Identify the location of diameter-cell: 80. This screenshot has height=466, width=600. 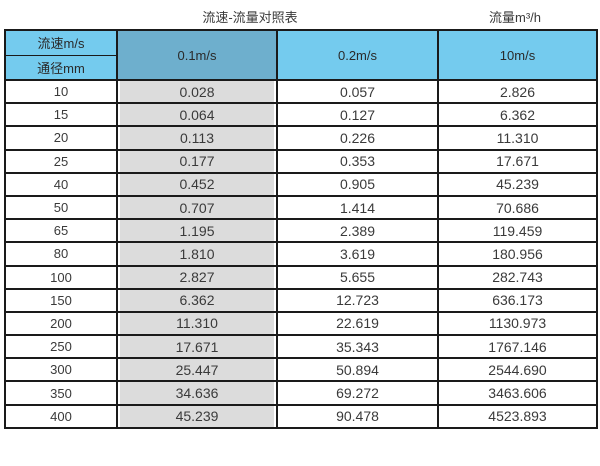
(61, 254).